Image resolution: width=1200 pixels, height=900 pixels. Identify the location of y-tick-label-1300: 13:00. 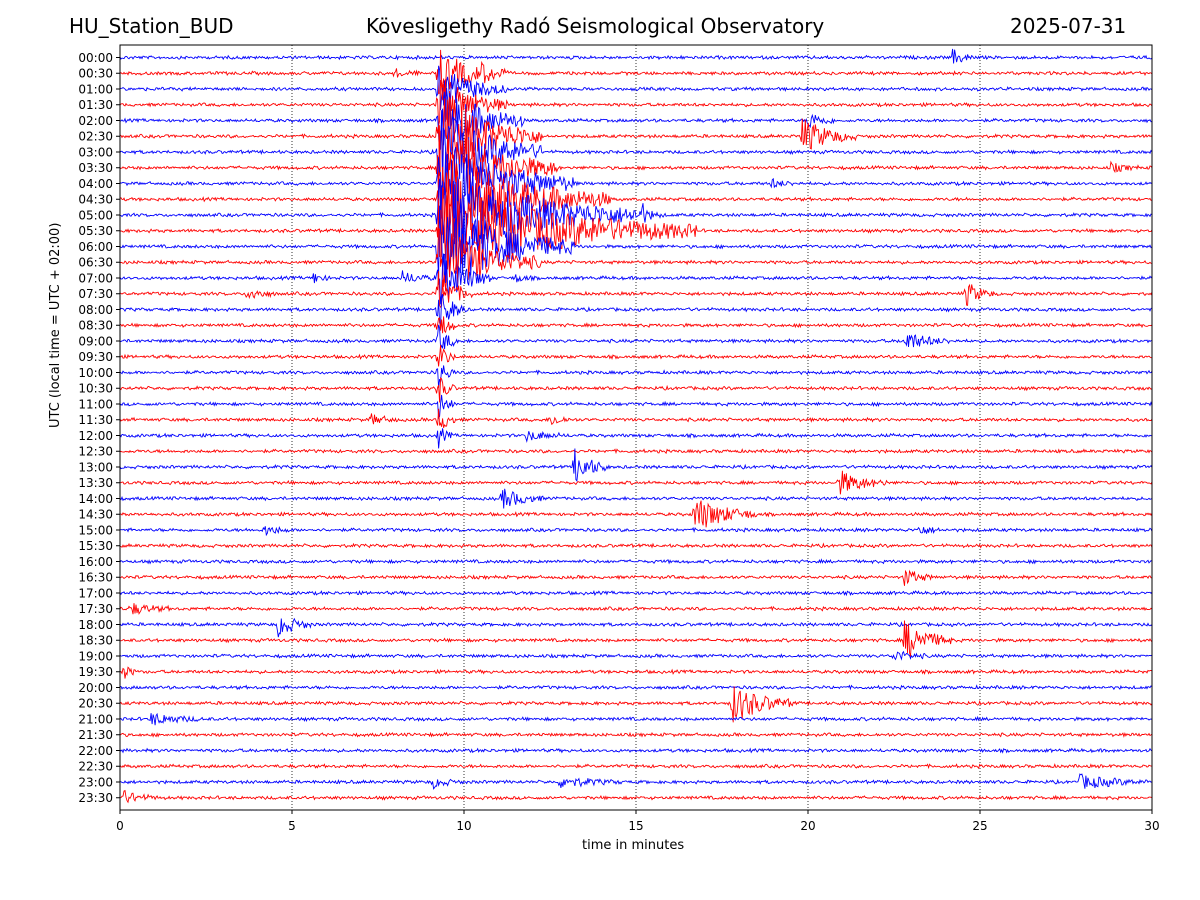
(95, 467).